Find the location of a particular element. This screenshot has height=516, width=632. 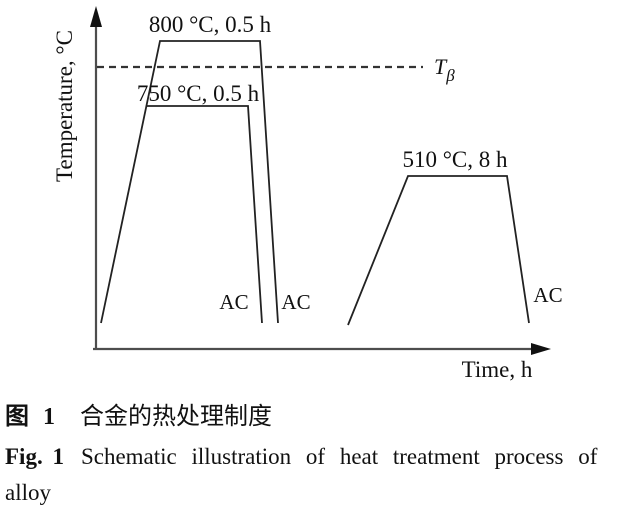

y-axis-label: Temperature, °C is located at coordinates (64, 106).